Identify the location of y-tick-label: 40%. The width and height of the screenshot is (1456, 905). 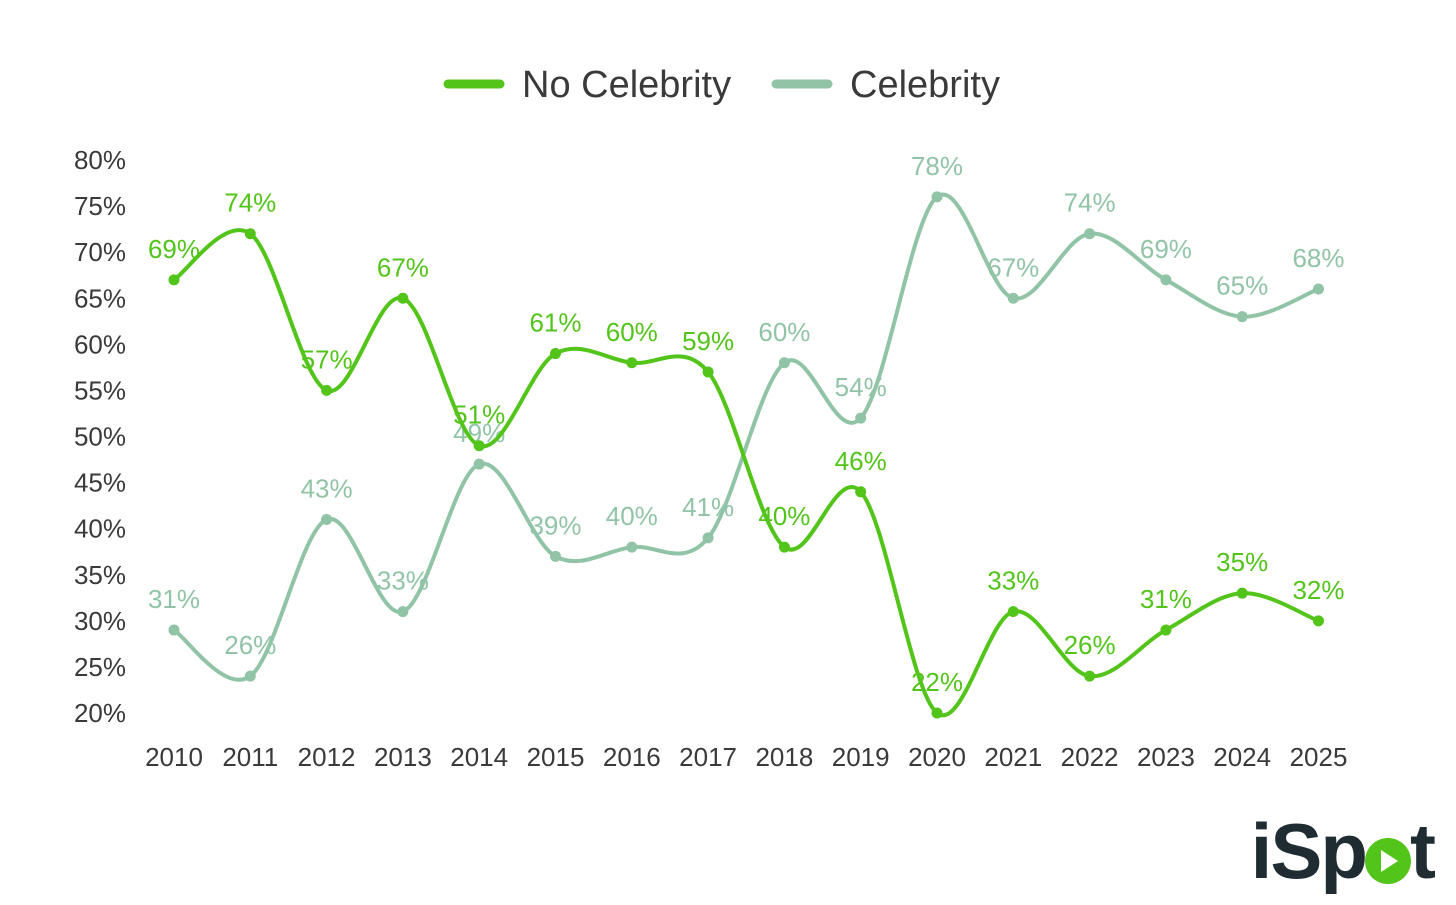
(100, 529).